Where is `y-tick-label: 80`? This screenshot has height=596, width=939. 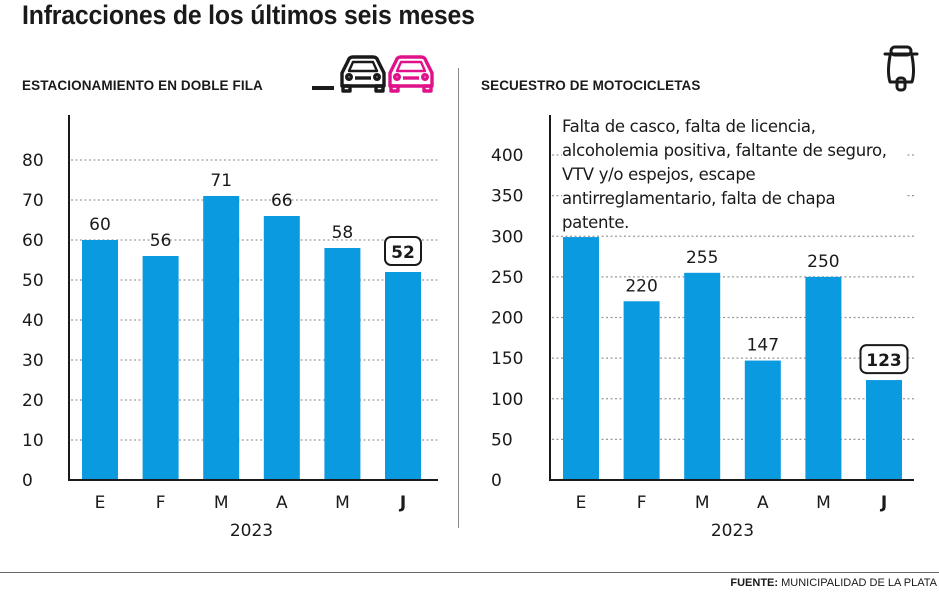
y-tick-label: 80 is located at coordinates (33, 161).